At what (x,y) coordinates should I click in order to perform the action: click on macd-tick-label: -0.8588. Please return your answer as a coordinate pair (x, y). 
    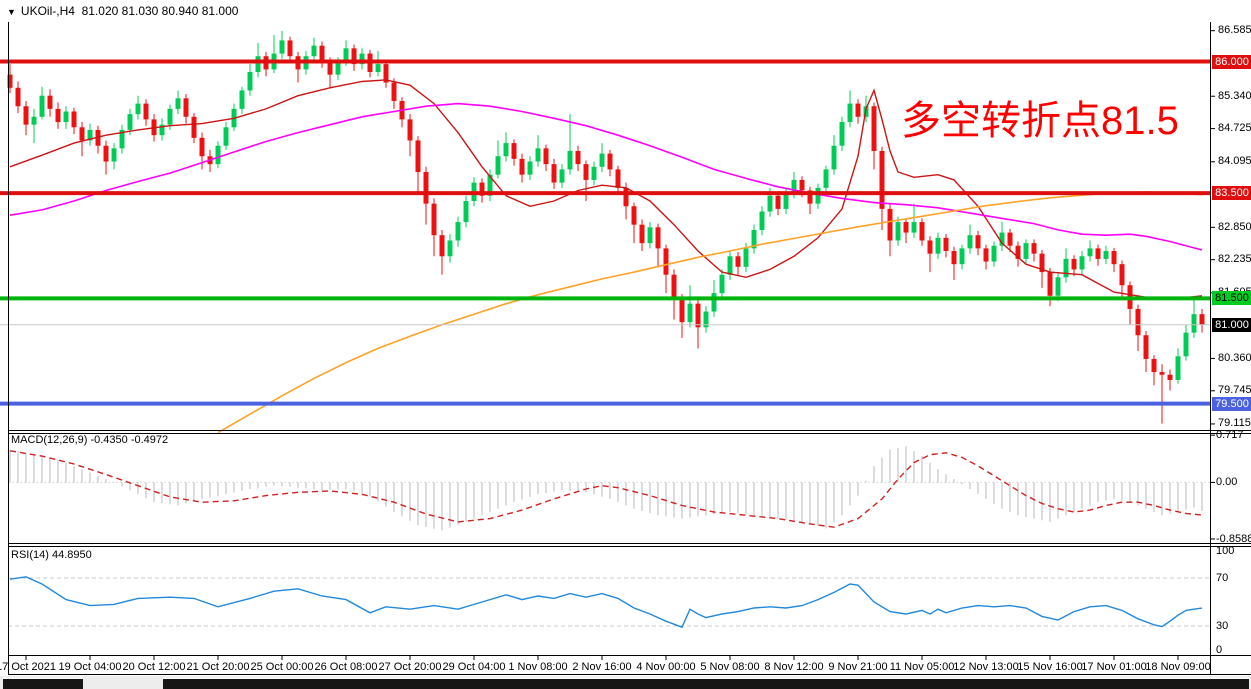
    Looking at the image, I should click on (1233, 538).